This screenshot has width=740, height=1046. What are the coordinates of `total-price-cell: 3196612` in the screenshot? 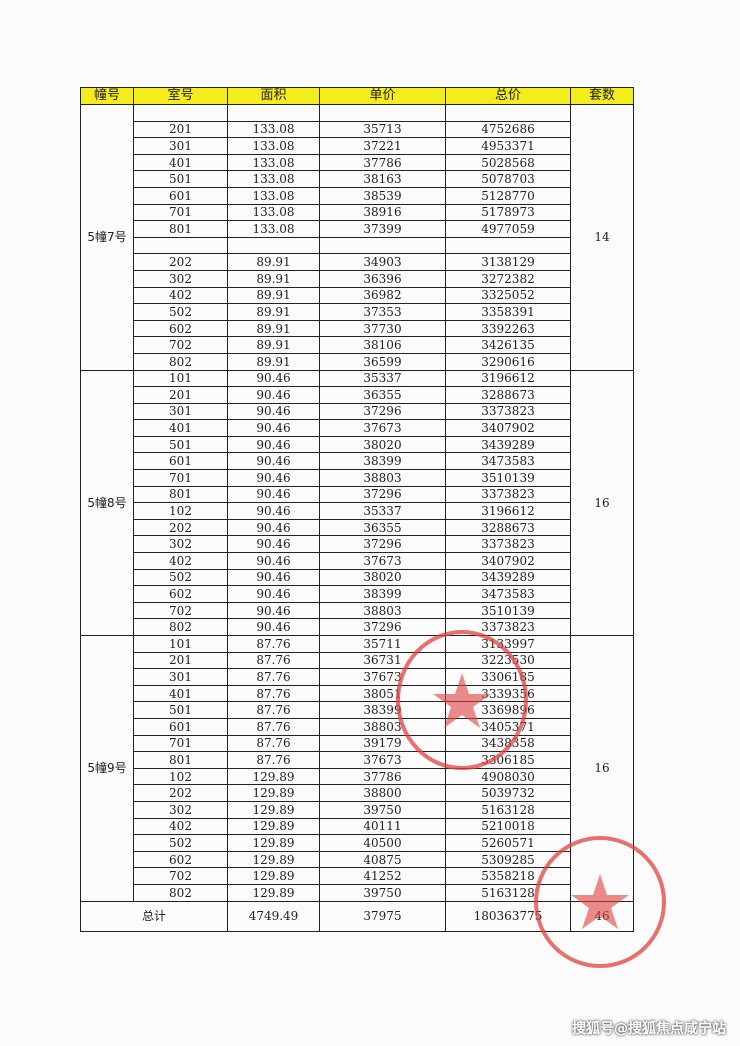 It's located at (508, 378).